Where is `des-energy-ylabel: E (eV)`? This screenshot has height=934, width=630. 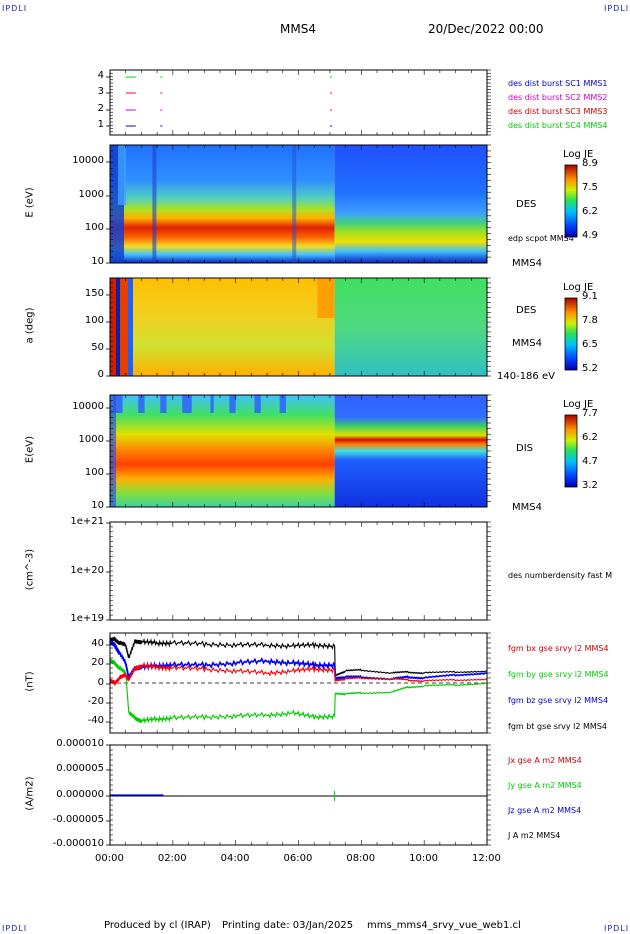
des-energy-ylabel: E (eV) is located at coordinates (30, 202).